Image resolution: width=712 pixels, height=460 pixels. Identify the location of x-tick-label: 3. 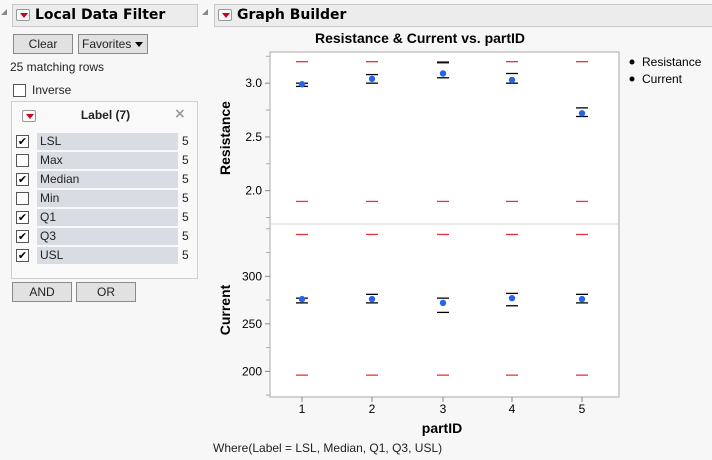
(443, 409).